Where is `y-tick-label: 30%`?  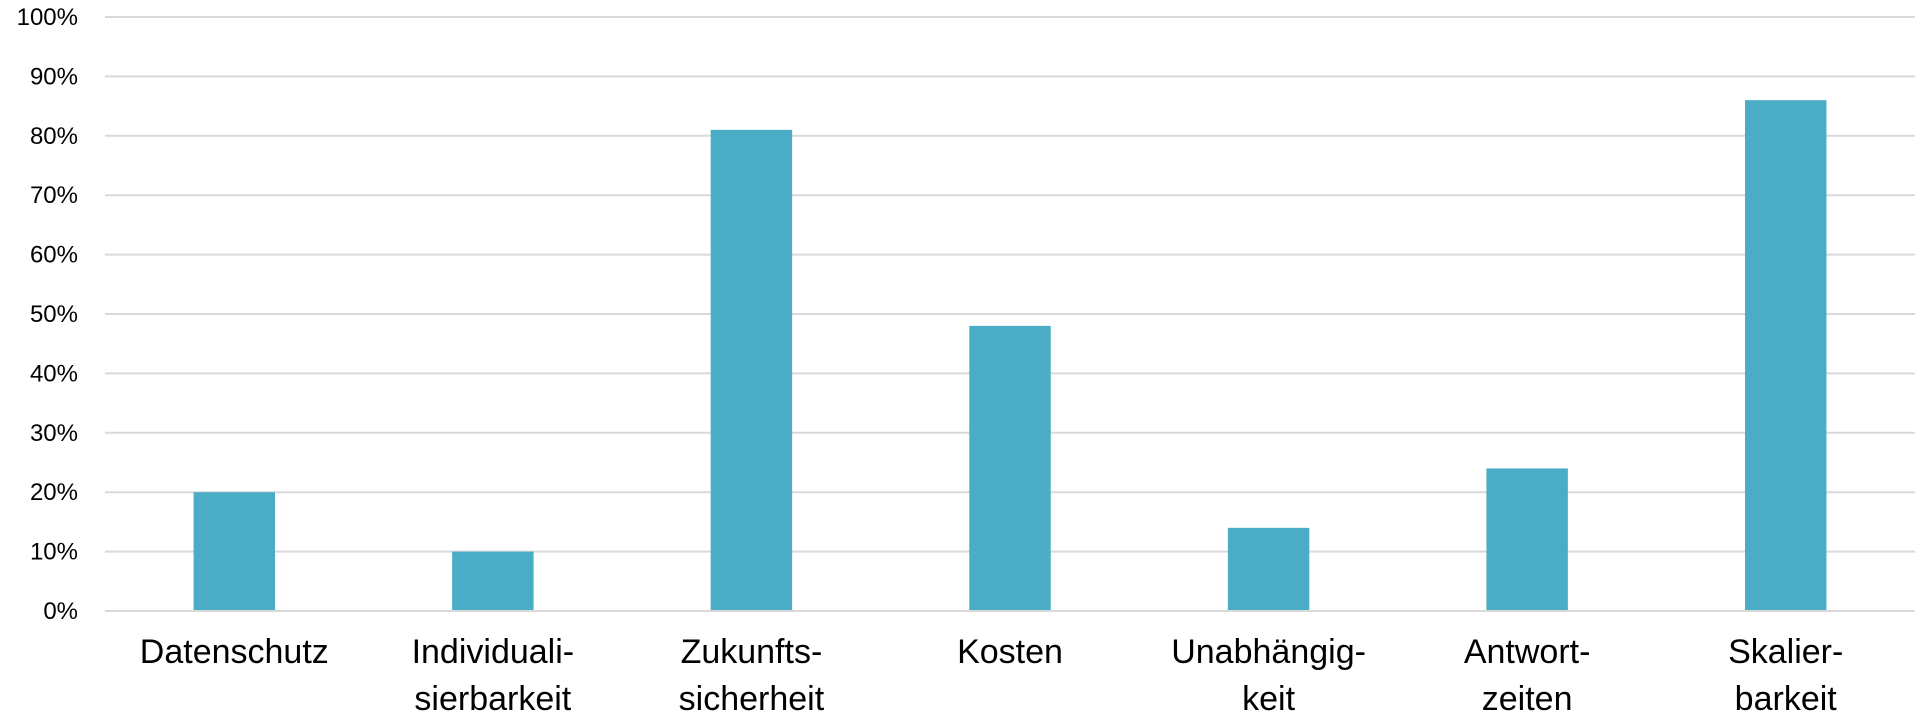
y-tick-label: 30% is located at coordinates (54, 433).